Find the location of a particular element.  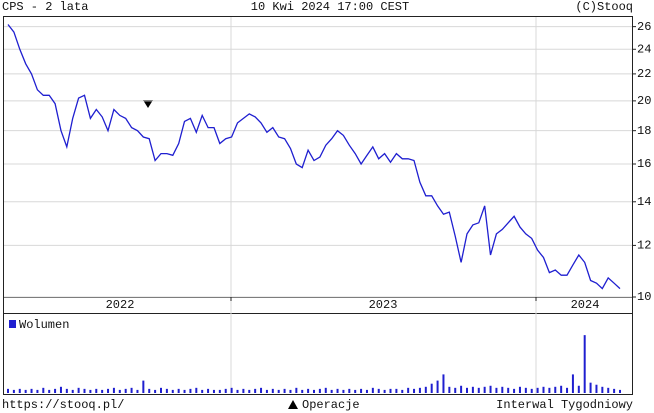

y-tick-label: 22 is located at coordinates (644, 74).